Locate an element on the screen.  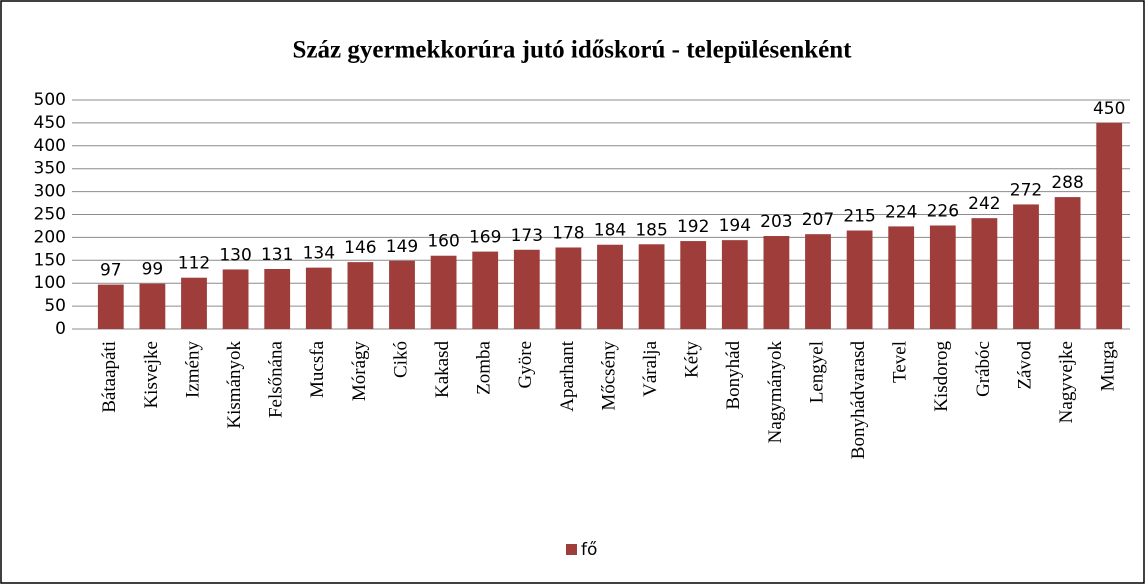
x-tick-label: Závod is located at coordinates (1024, 365).